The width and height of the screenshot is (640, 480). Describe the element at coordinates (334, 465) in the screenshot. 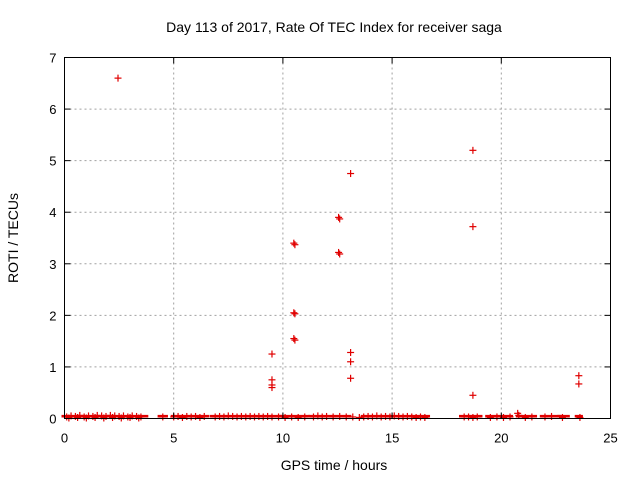

I see `x-axis-label: GPS time / hours` at that location.